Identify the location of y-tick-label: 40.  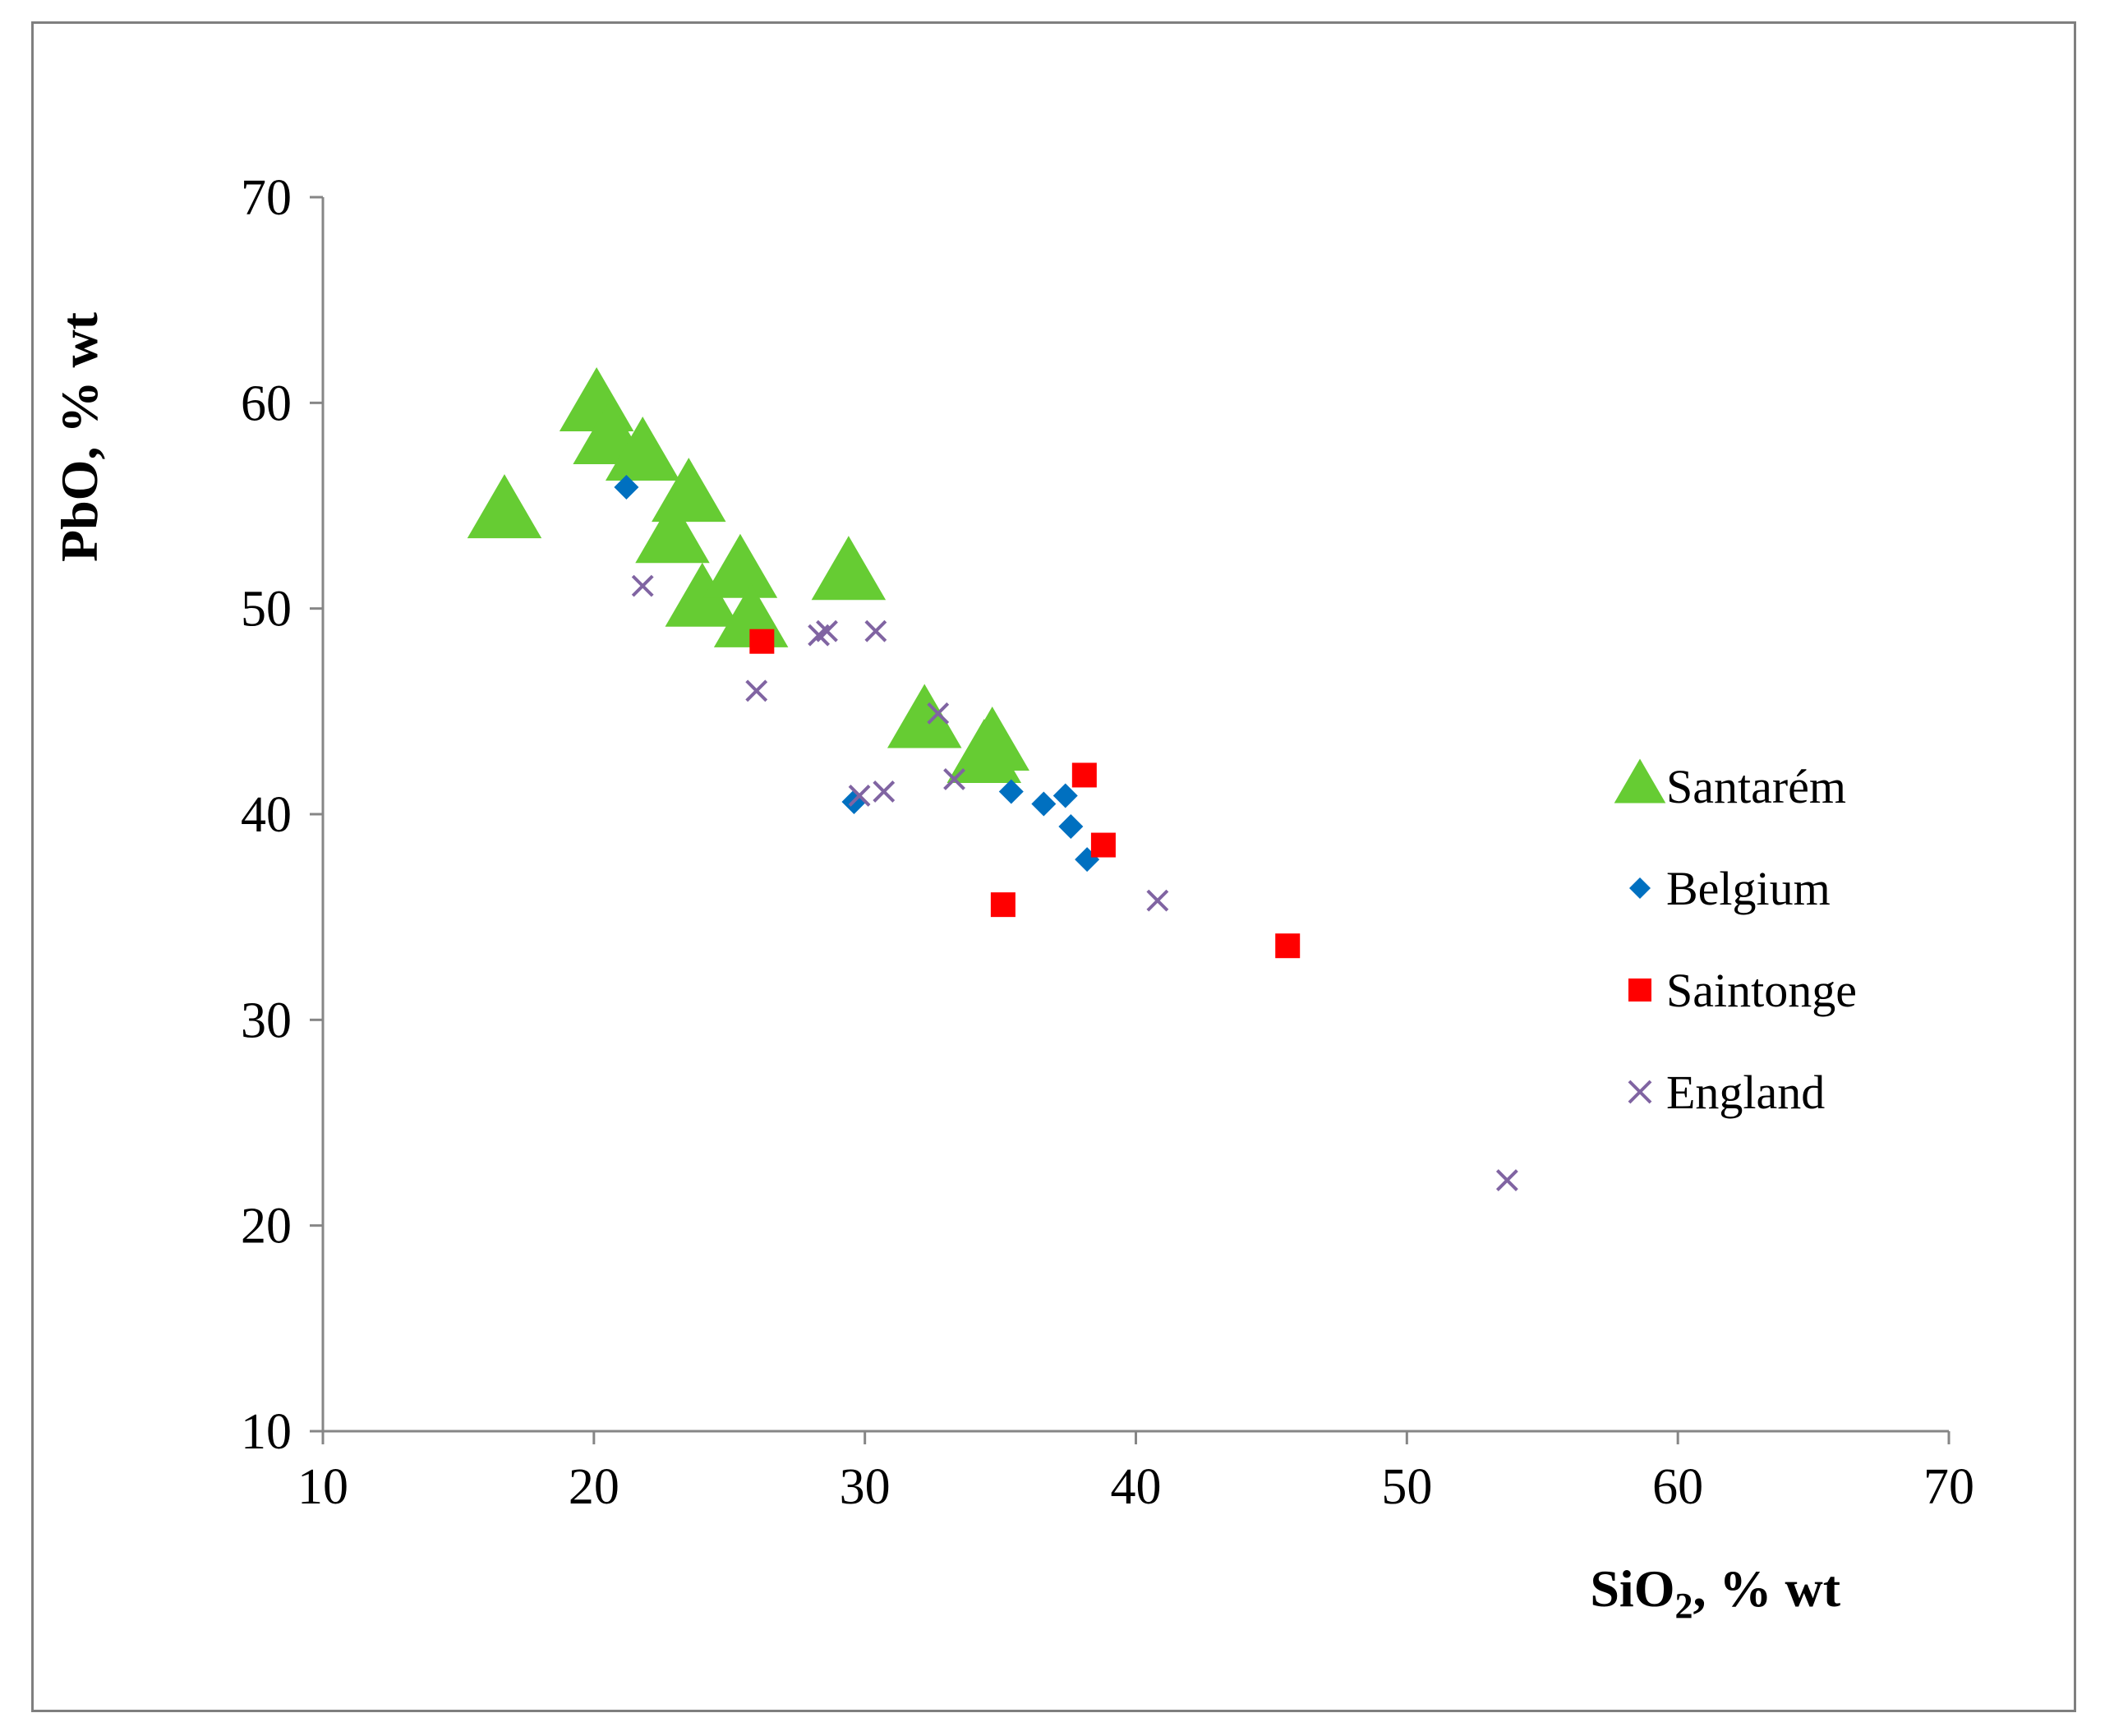
(266, 815).